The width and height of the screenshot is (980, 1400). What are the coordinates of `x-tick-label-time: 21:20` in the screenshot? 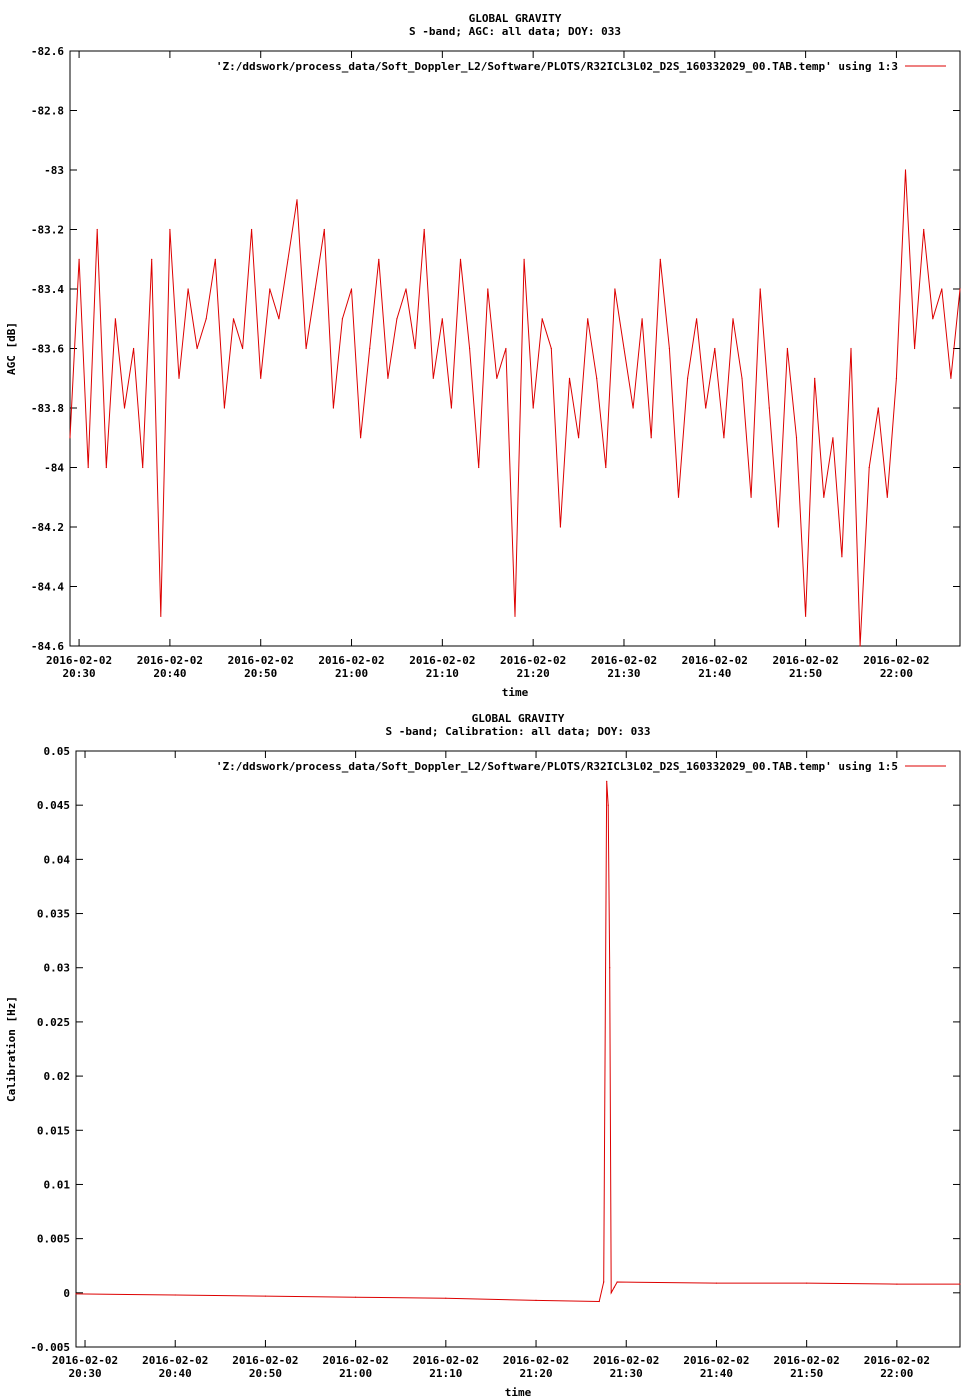 It's located at (533, 673).